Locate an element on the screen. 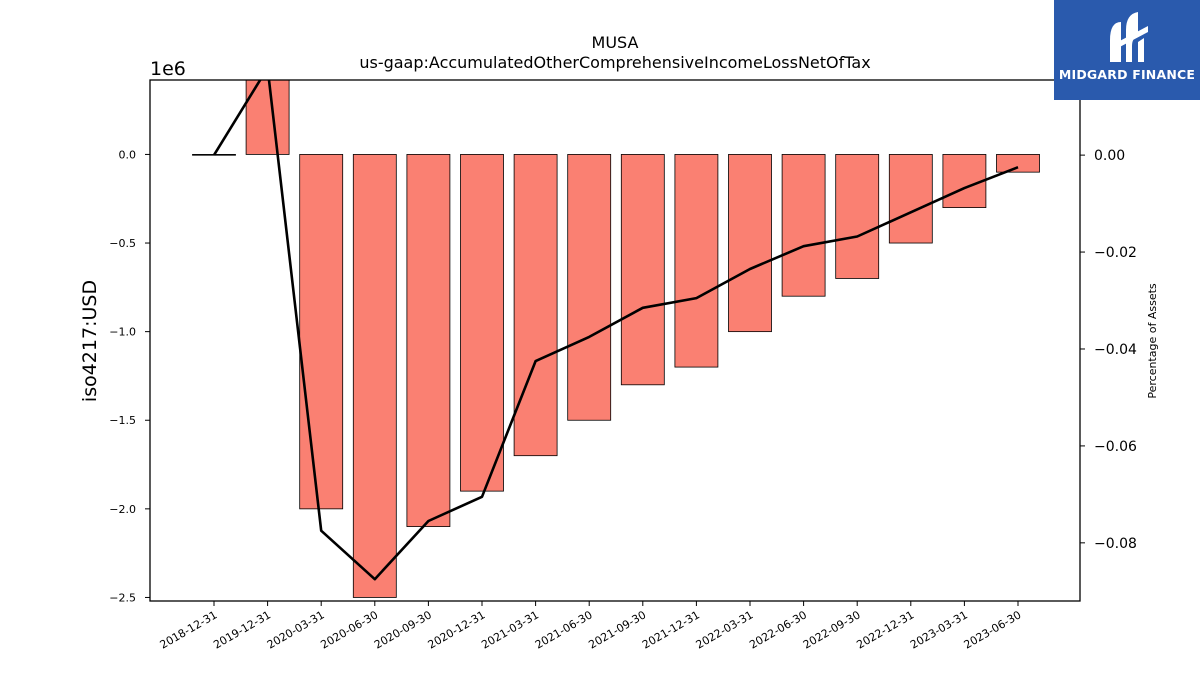 The height and width of the screenshot is (675, 1200). x-tick-label: 2023-03-31 is located at coordinates (939, 629).